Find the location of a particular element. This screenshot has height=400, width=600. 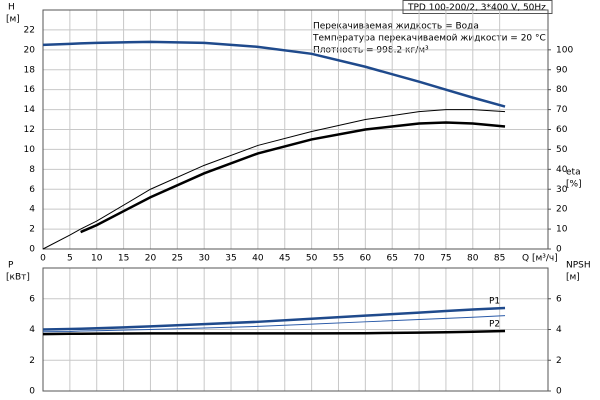

x-tick-label: 0 is located at coordinates (43, 259).